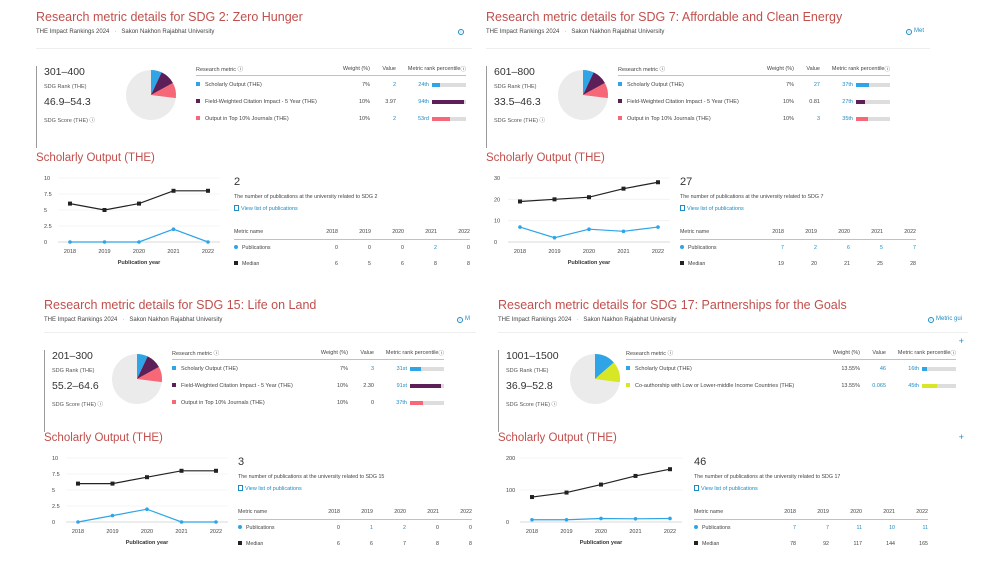 This screenshot has width=1001, height=562. What do you see at coordinates (423, 101) in the screenshot?
I see `percentile-link: 94th` at bounding box center [423, 101].